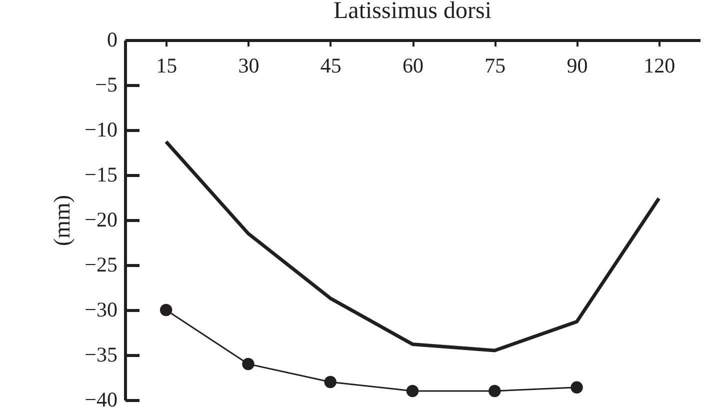 The image size is (711, 420). I want to click on chart-title: Latissimus dorsi, so click(412, 12).